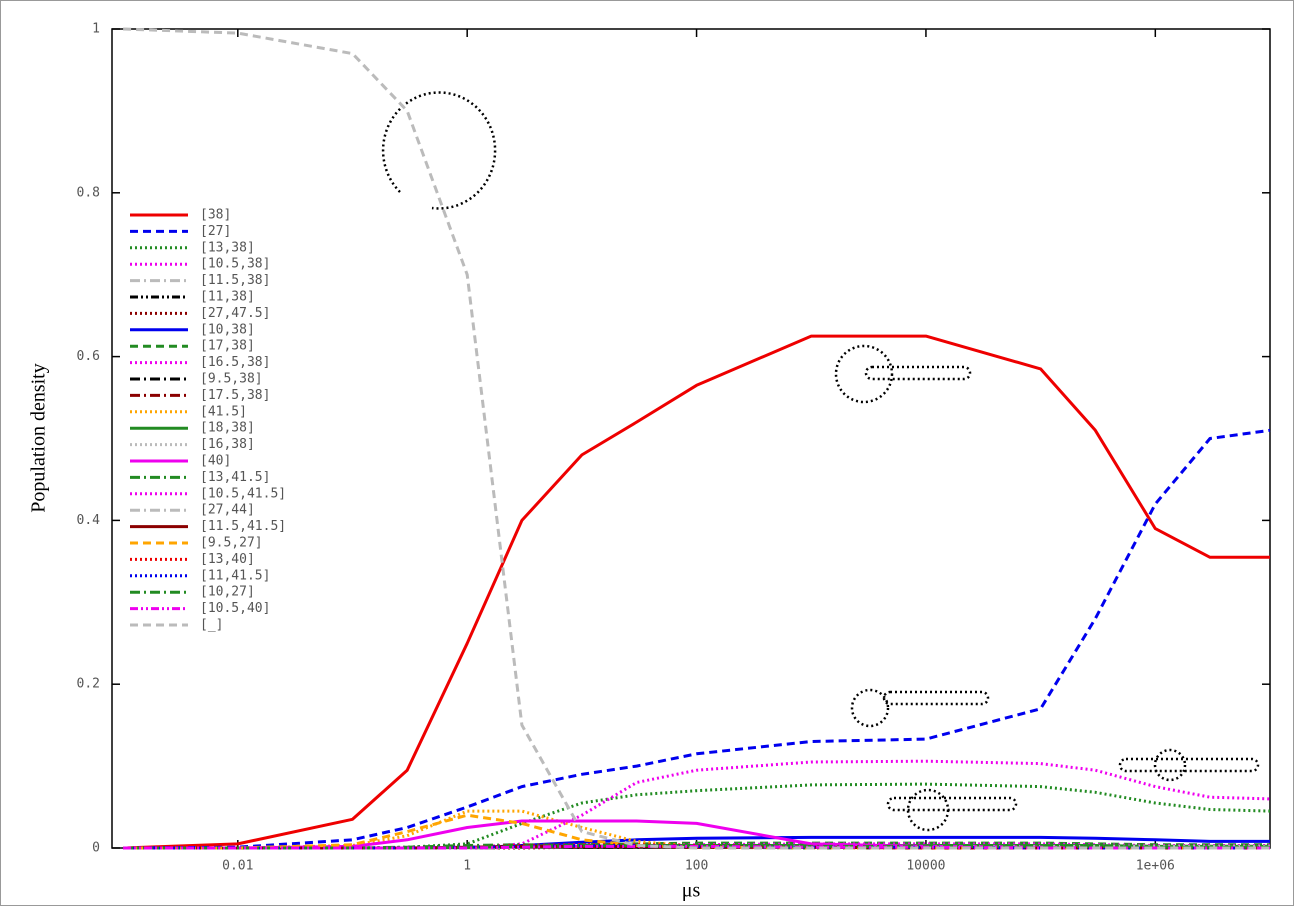 This screenshot has width=1294, height=906. Describe the element at coordinates (231, 543) in the screenshot. I see `legend-label: [9.5,27]` at that location.